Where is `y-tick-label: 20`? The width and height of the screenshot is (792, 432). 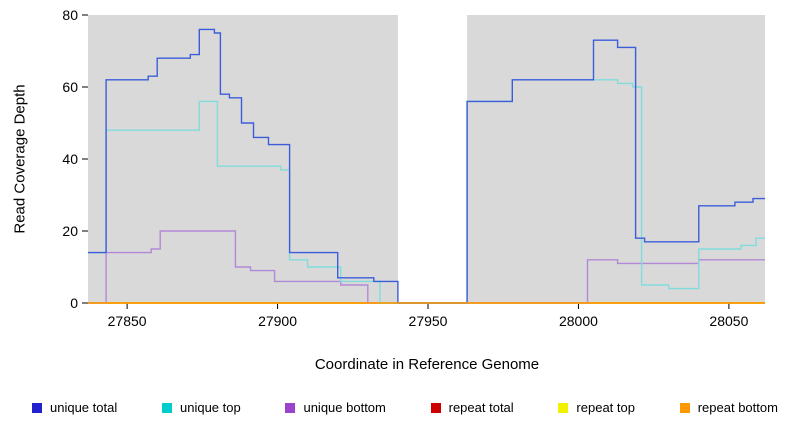 y-tick-label: 20 is located at coordinates (70, 231).